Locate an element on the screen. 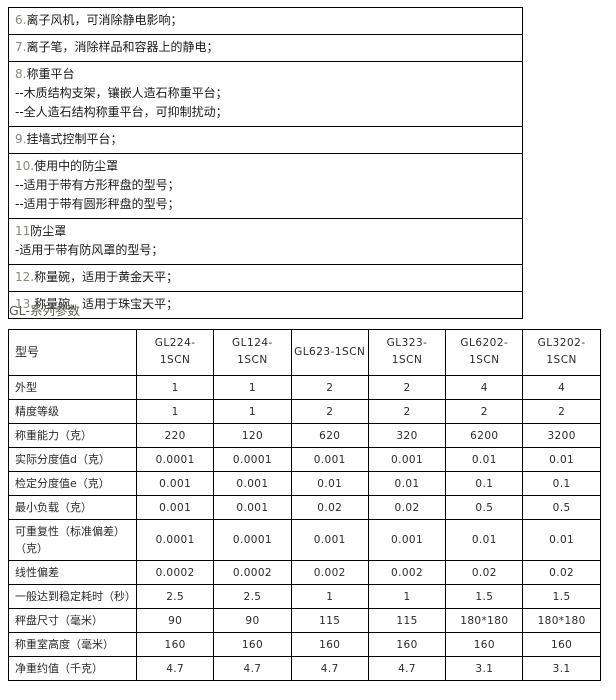 The height and width of the screenshot is (700, 616). param-value: 1.5 is located at coordinates (561, 596).